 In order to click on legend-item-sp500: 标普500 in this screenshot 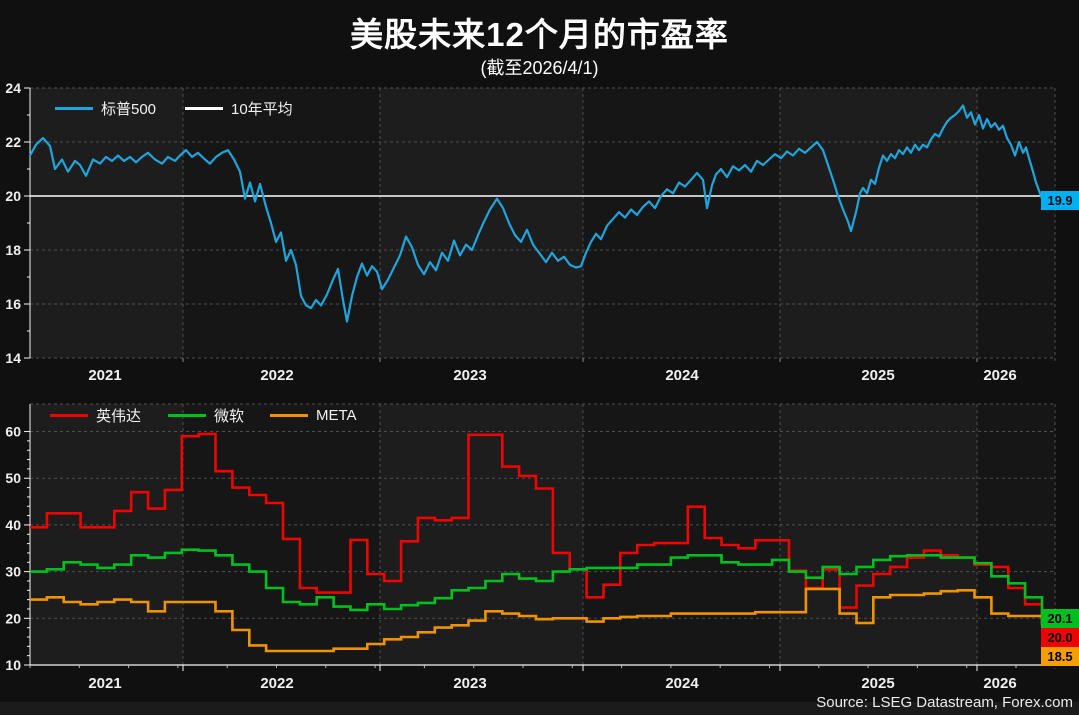, I will do `click(106, 109)`.